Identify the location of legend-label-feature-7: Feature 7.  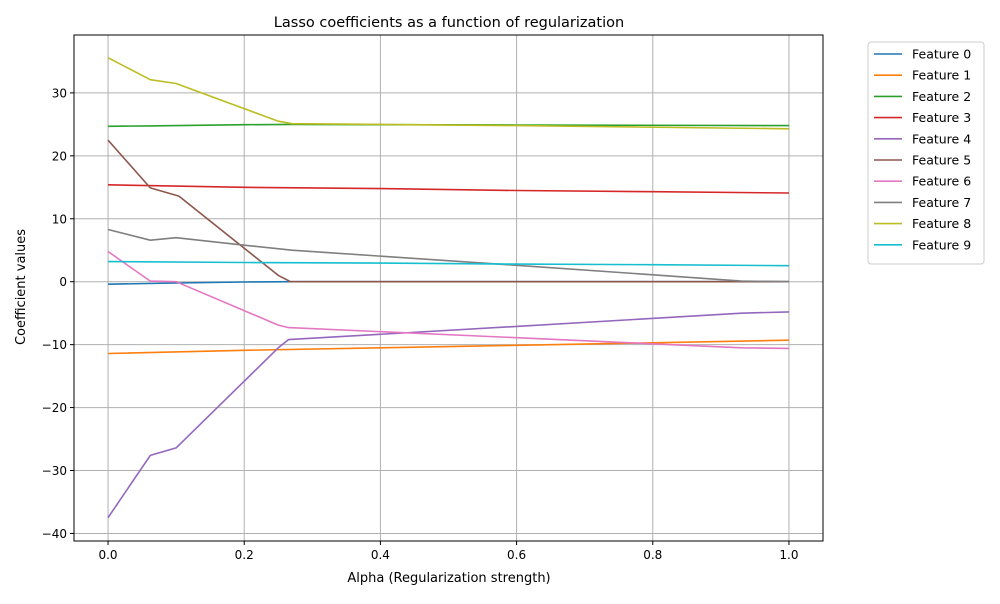
(941, 202).